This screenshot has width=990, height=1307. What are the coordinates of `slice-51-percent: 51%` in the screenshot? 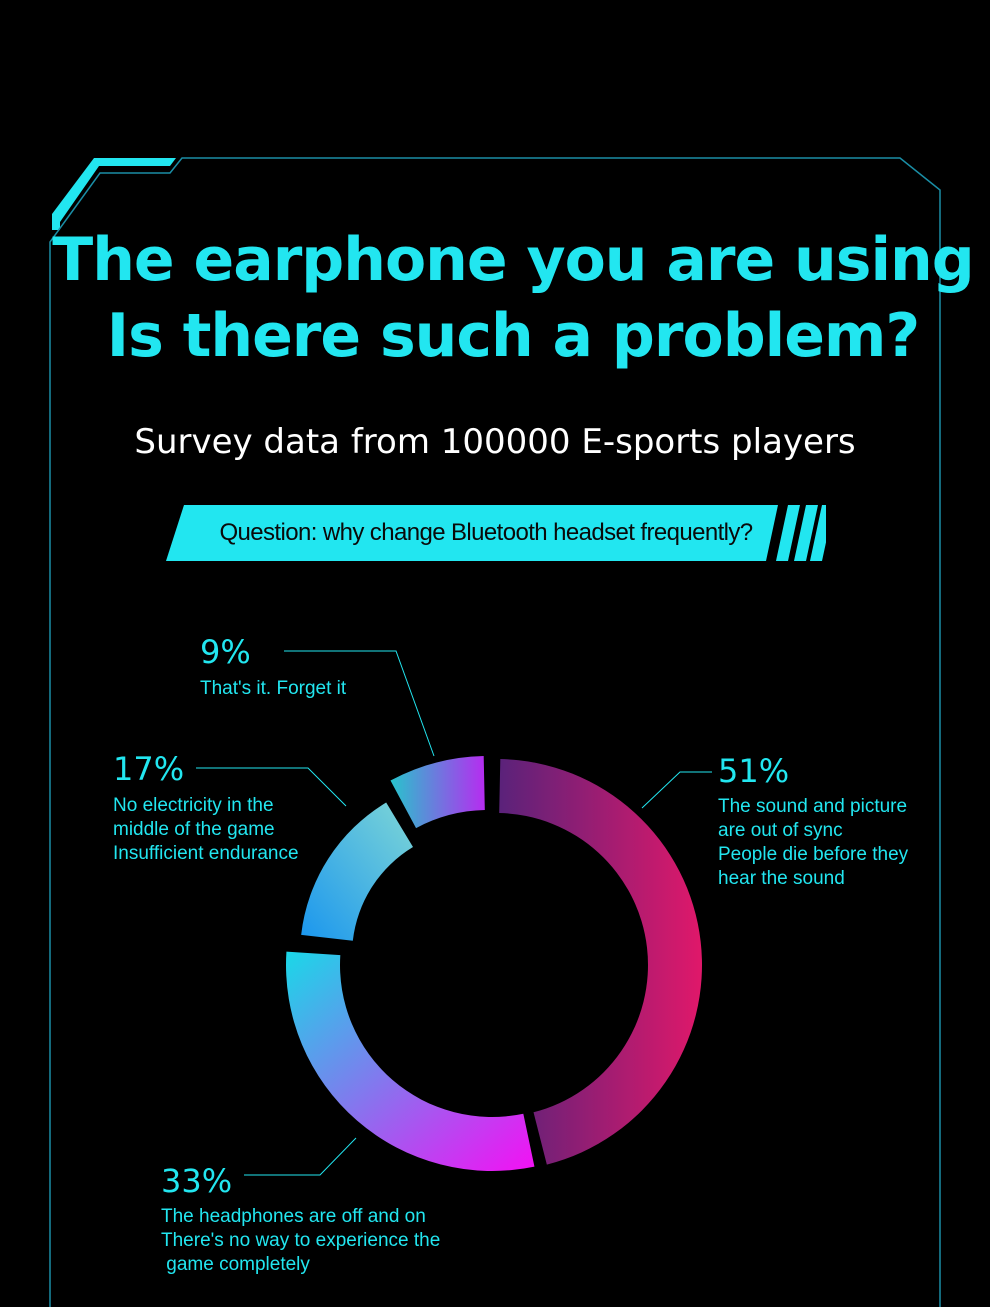 It's located at (754, 771).